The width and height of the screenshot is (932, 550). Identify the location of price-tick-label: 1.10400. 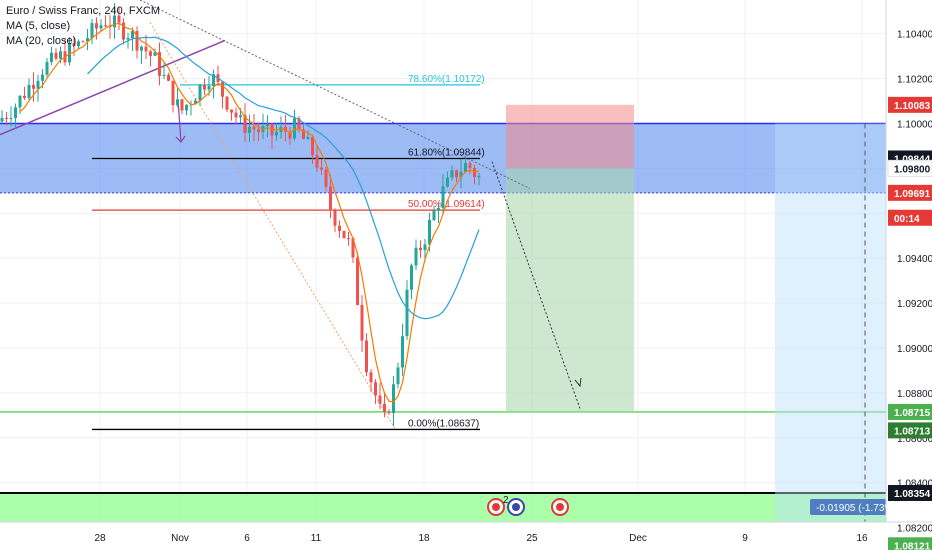
(914, 35).